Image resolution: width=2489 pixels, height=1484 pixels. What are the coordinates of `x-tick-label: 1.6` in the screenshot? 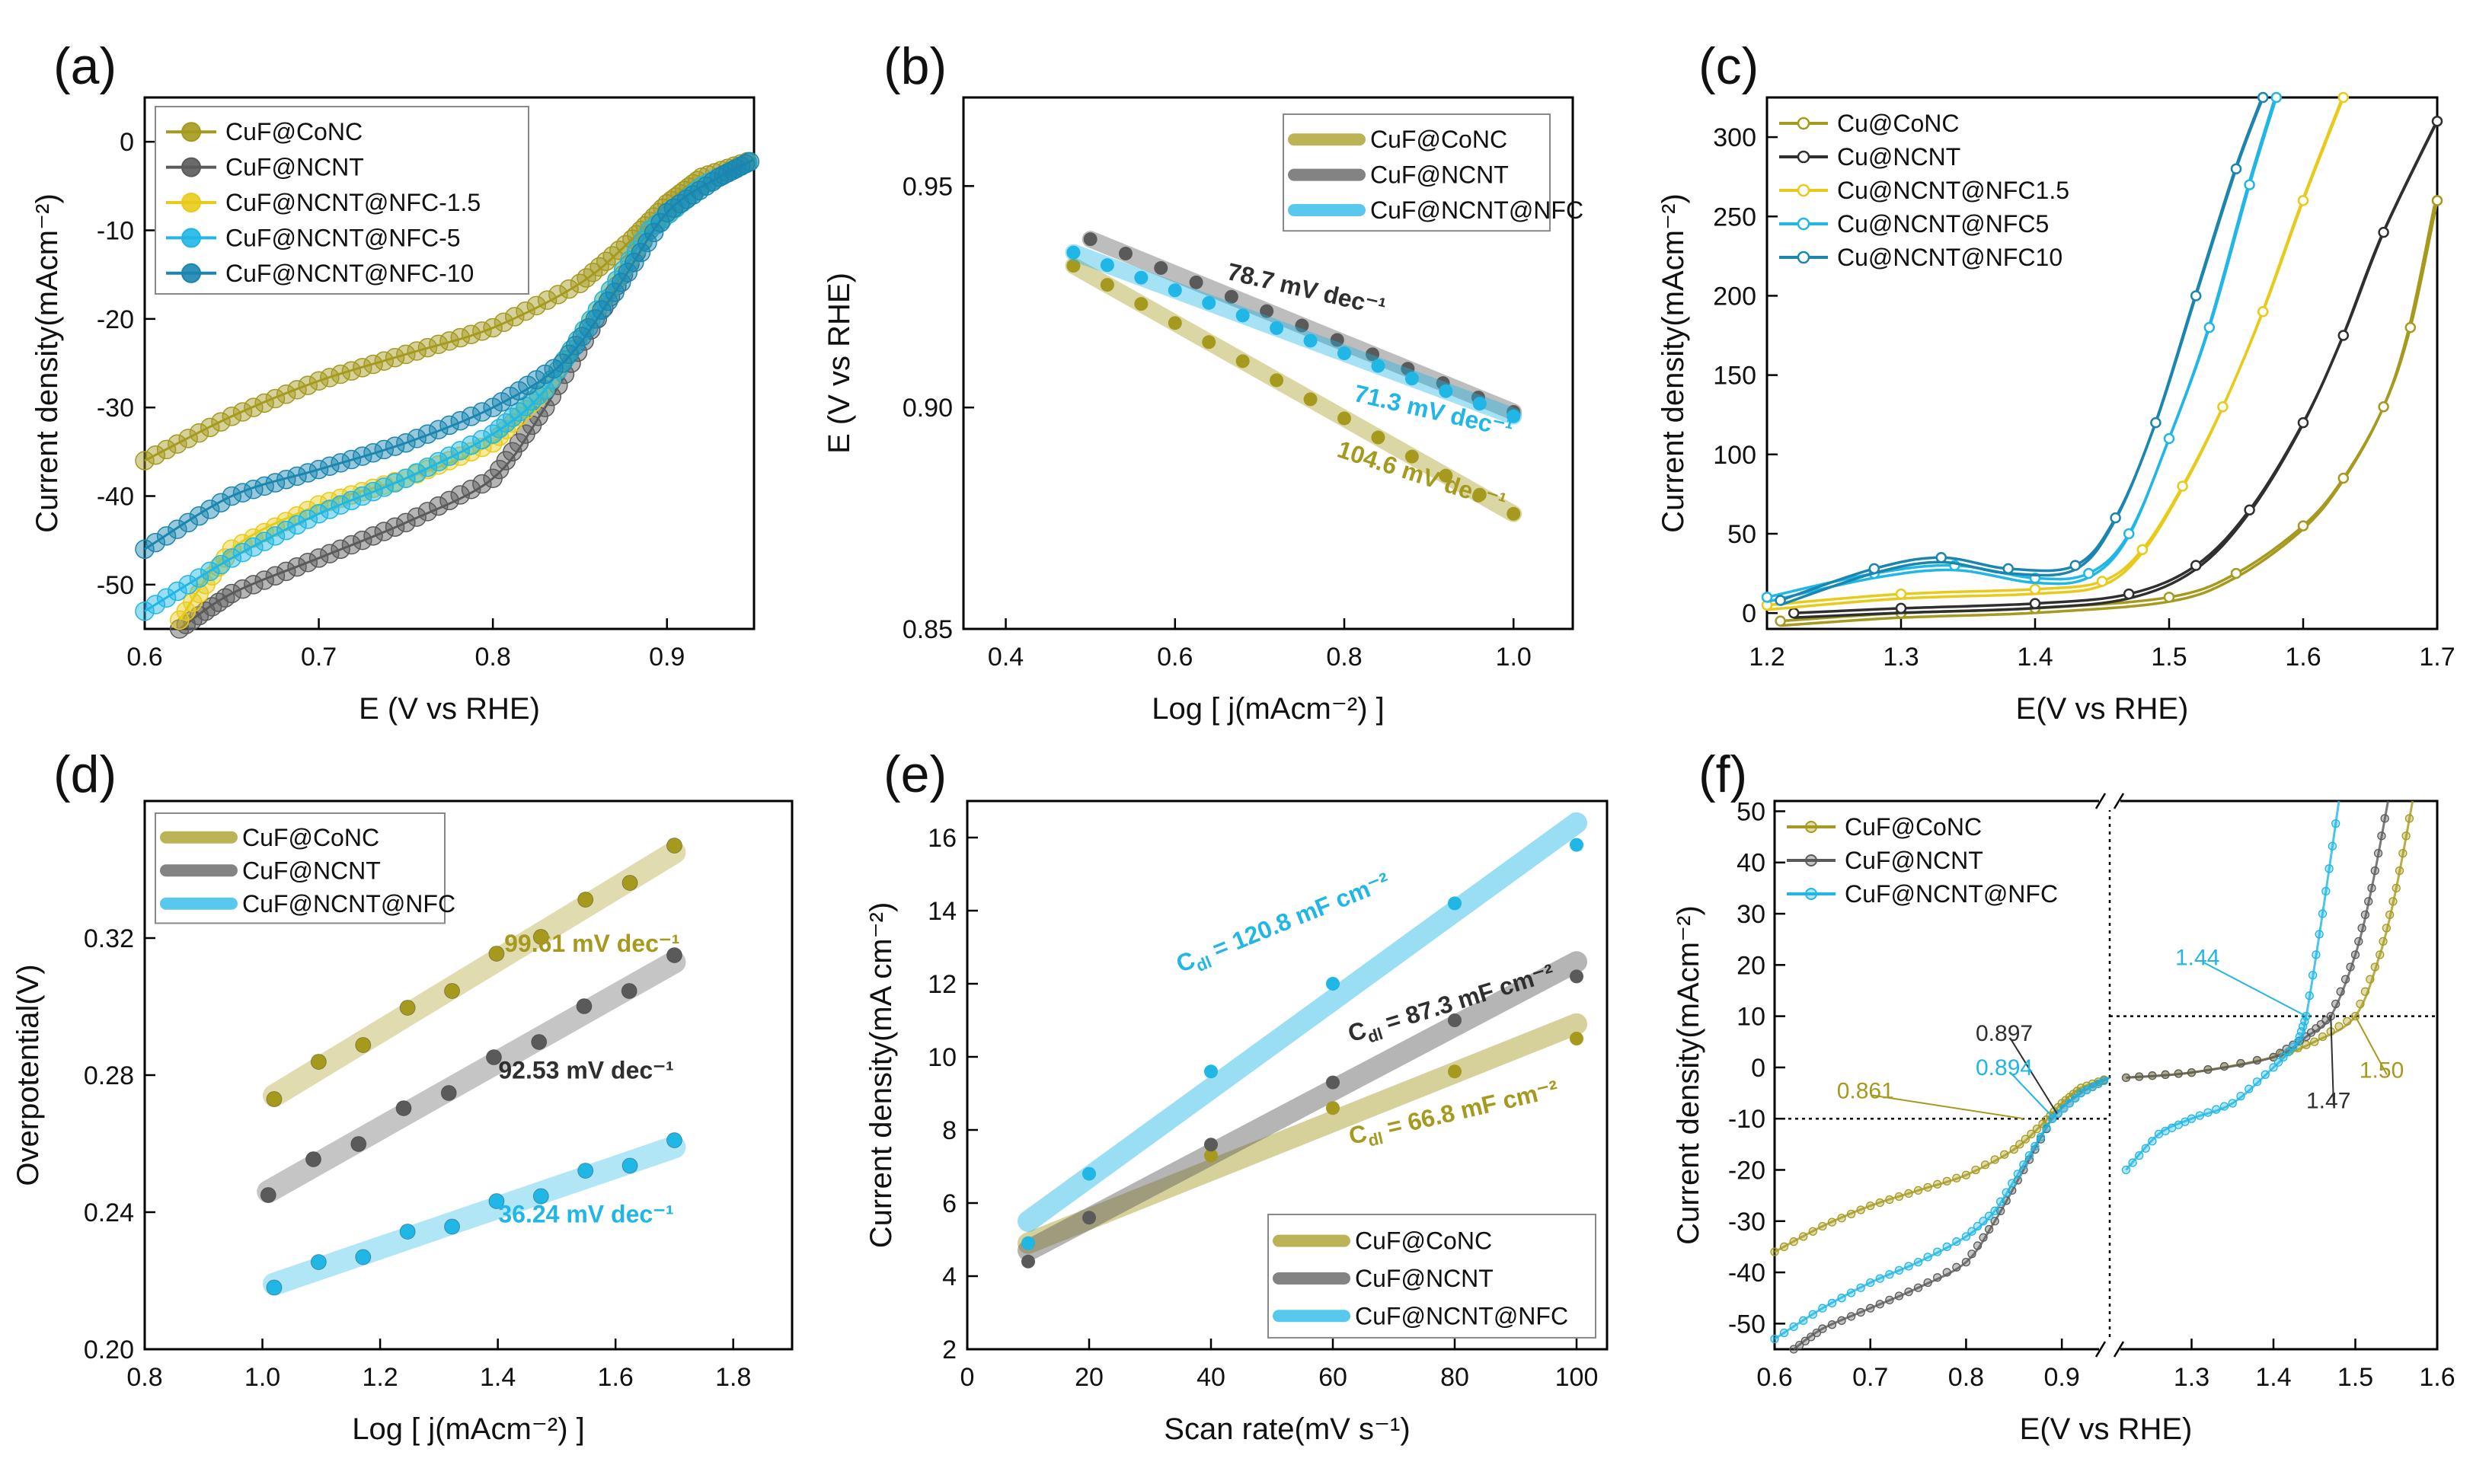 It's located at (616, 1377).